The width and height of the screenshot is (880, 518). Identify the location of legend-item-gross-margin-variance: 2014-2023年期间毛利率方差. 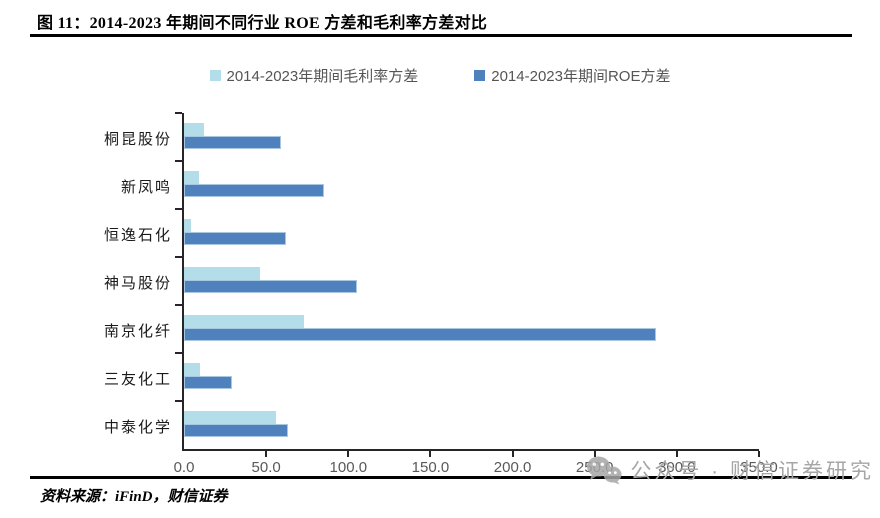
(314, 75).